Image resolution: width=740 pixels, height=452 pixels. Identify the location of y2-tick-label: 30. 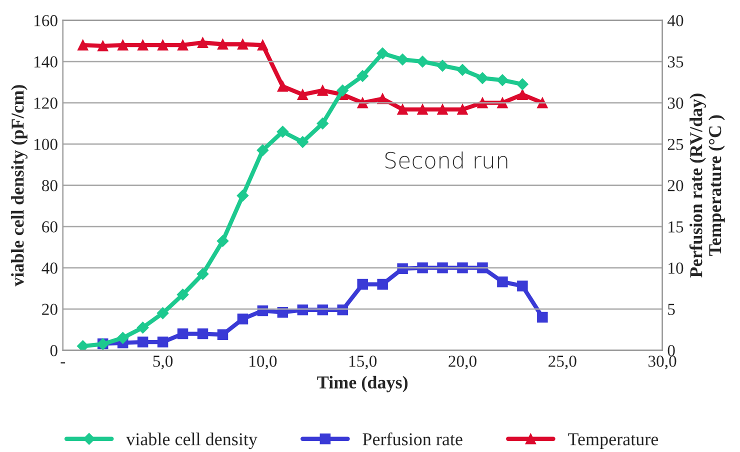
(676, 103).